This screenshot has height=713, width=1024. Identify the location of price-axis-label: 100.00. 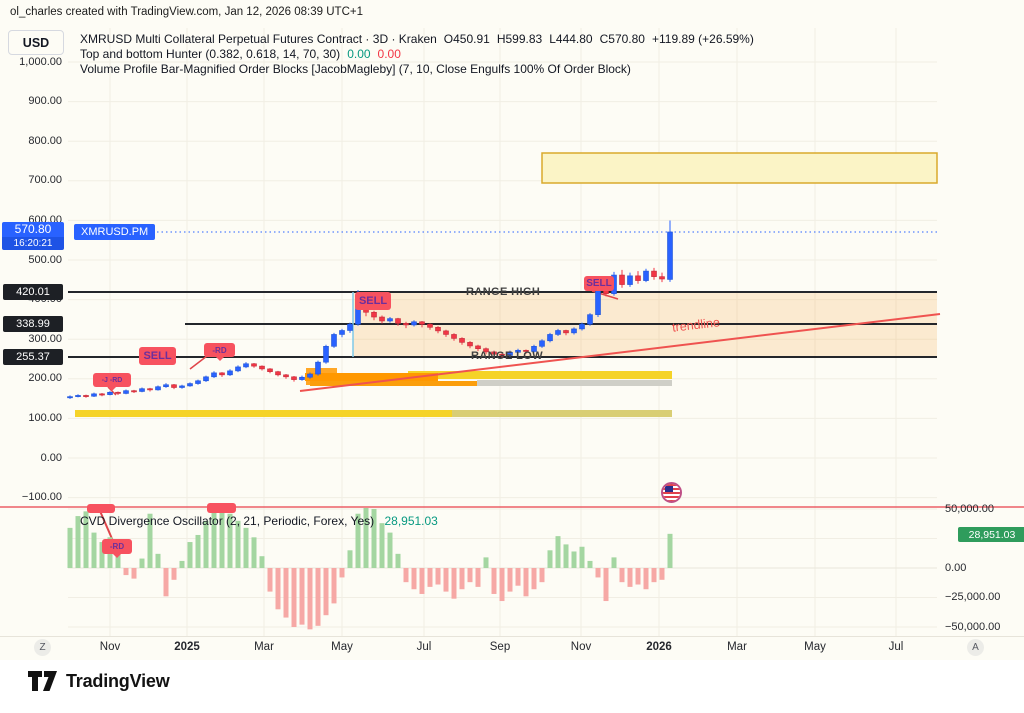
(45, 417).